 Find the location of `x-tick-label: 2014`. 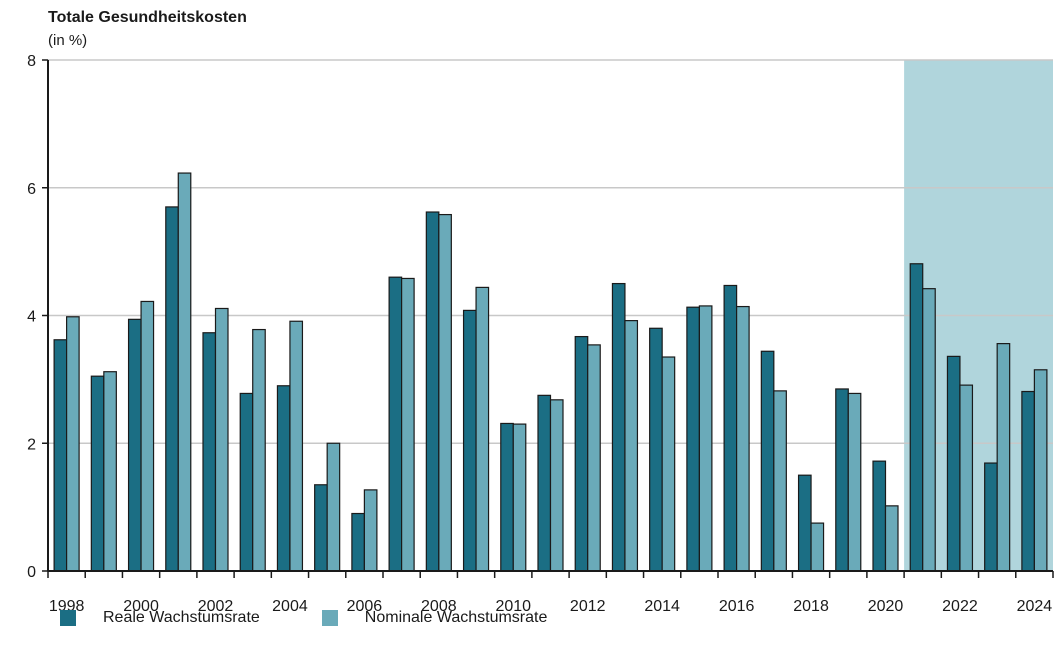

x-tick-label: 2014 is located at coordinates (662, 606).